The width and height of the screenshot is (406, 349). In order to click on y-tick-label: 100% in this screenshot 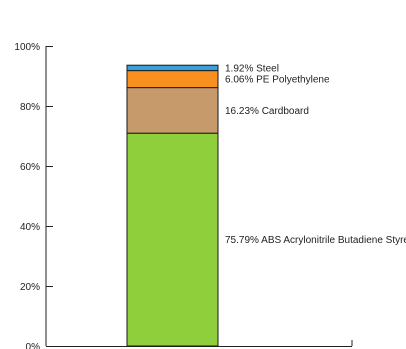, I will do `click(27, 47)`.